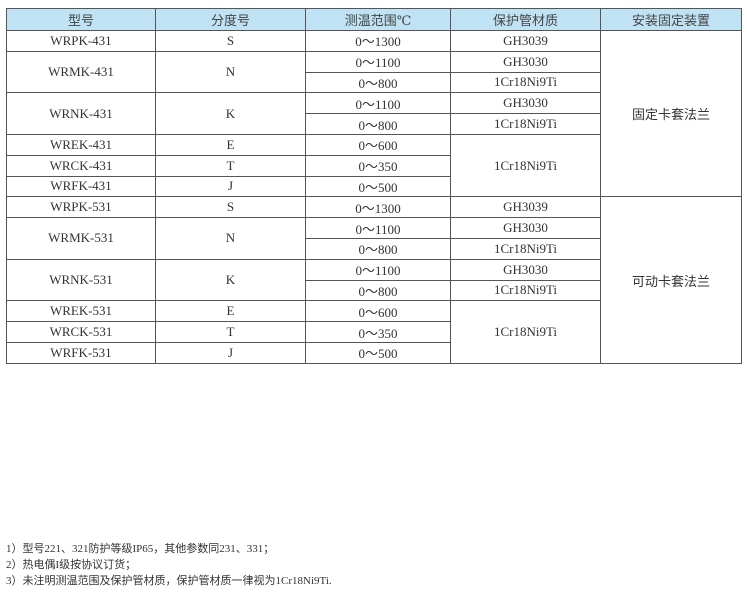 Image resolution: width=747 pixels, height=594 pixels. I want to click on model-cell: WRFK-531, so click(81, 352).